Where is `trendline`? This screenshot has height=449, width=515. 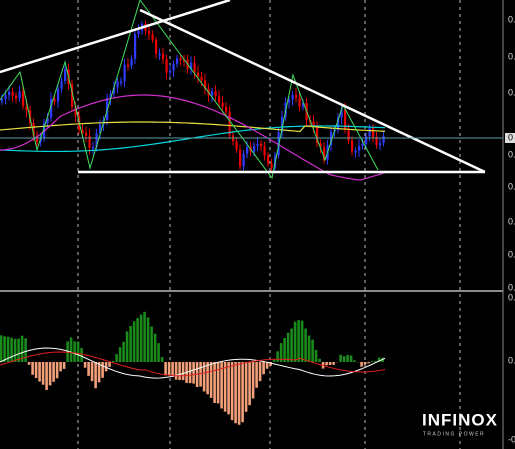 trendline is located at coordinates (115, 37).